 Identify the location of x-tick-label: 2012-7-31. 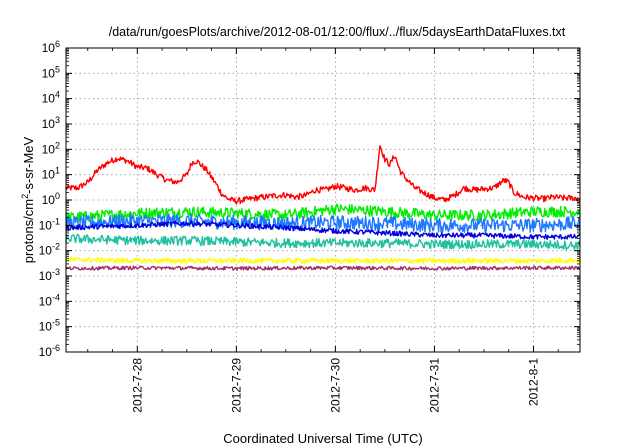
(434, 385).